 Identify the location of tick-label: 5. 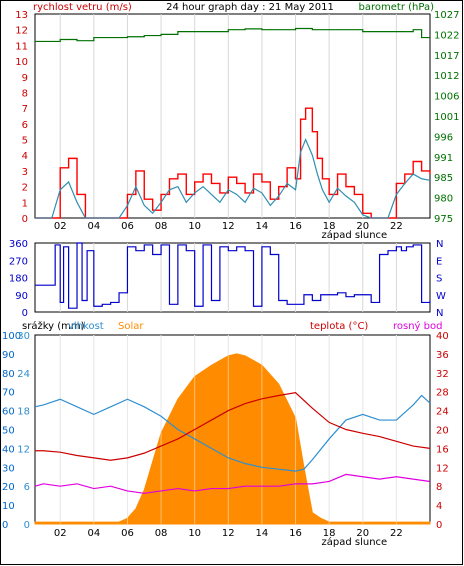
(25, 141).